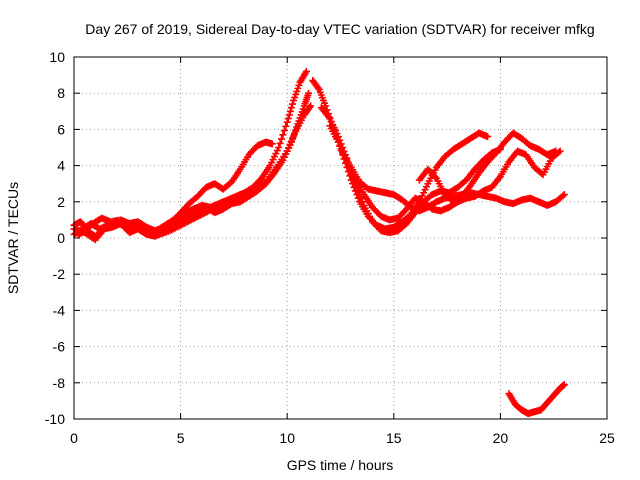 Image resolution: width=640 pixels, height=480 pixels. Describe the element at coordinates (394, 438) in the screenshot. I see `x-tick-label: 15` at that location.